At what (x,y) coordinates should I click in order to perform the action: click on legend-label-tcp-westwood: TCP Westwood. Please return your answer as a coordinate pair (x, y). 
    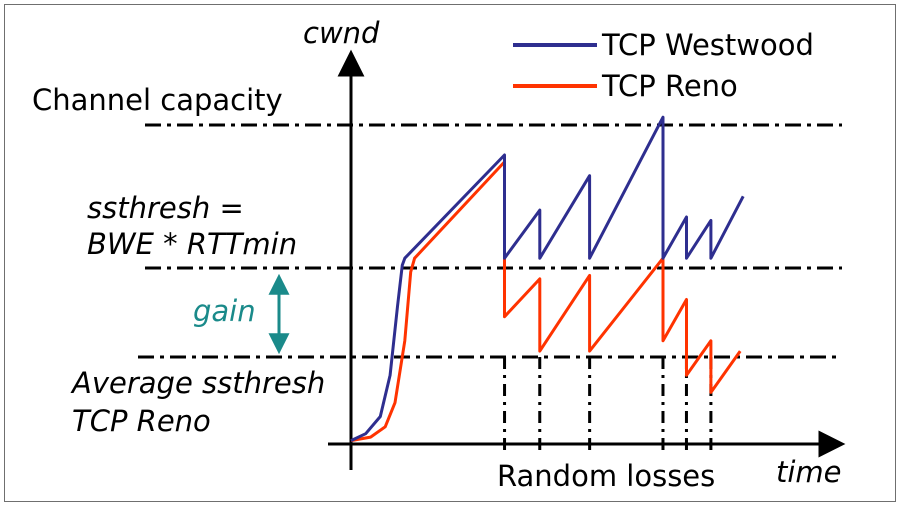
    Looking at the image, I should click on (707, 45).